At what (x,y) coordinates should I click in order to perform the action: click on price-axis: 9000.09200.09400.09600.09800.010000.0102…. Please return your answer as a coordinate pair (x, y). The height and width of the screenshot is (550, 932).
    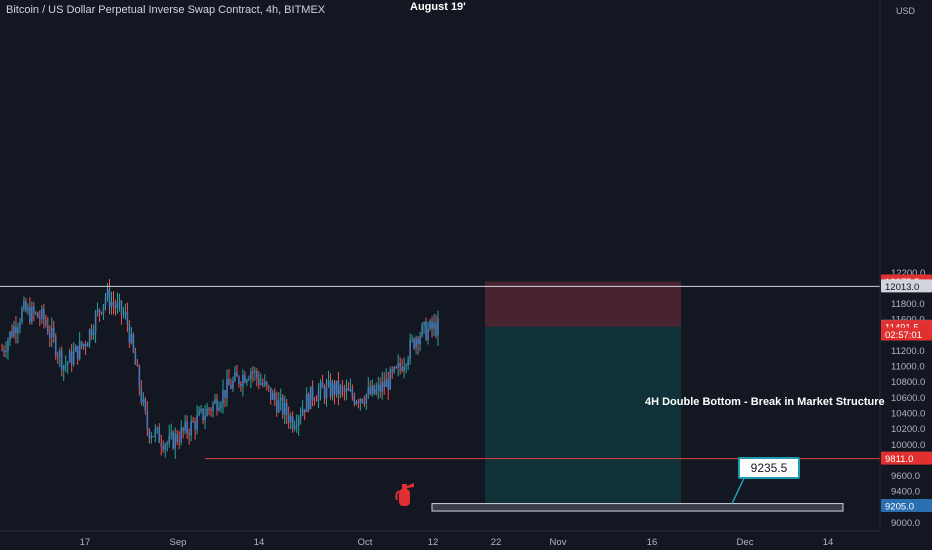
    Looking at the image, I should click on (905, 275).